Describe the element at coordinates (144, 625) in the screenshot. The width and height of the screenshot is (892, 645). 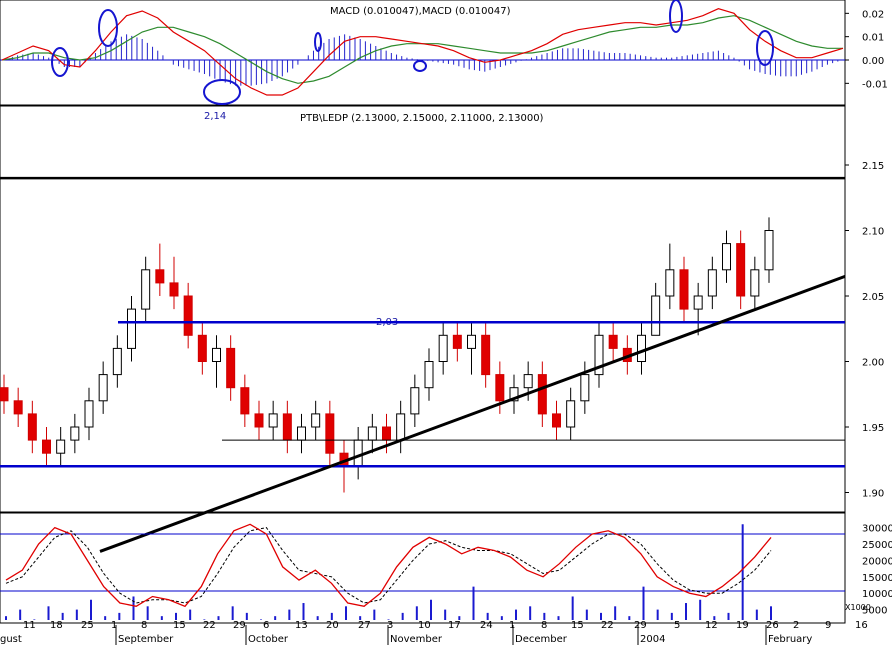
I see `x-day-label: 8` at that location.